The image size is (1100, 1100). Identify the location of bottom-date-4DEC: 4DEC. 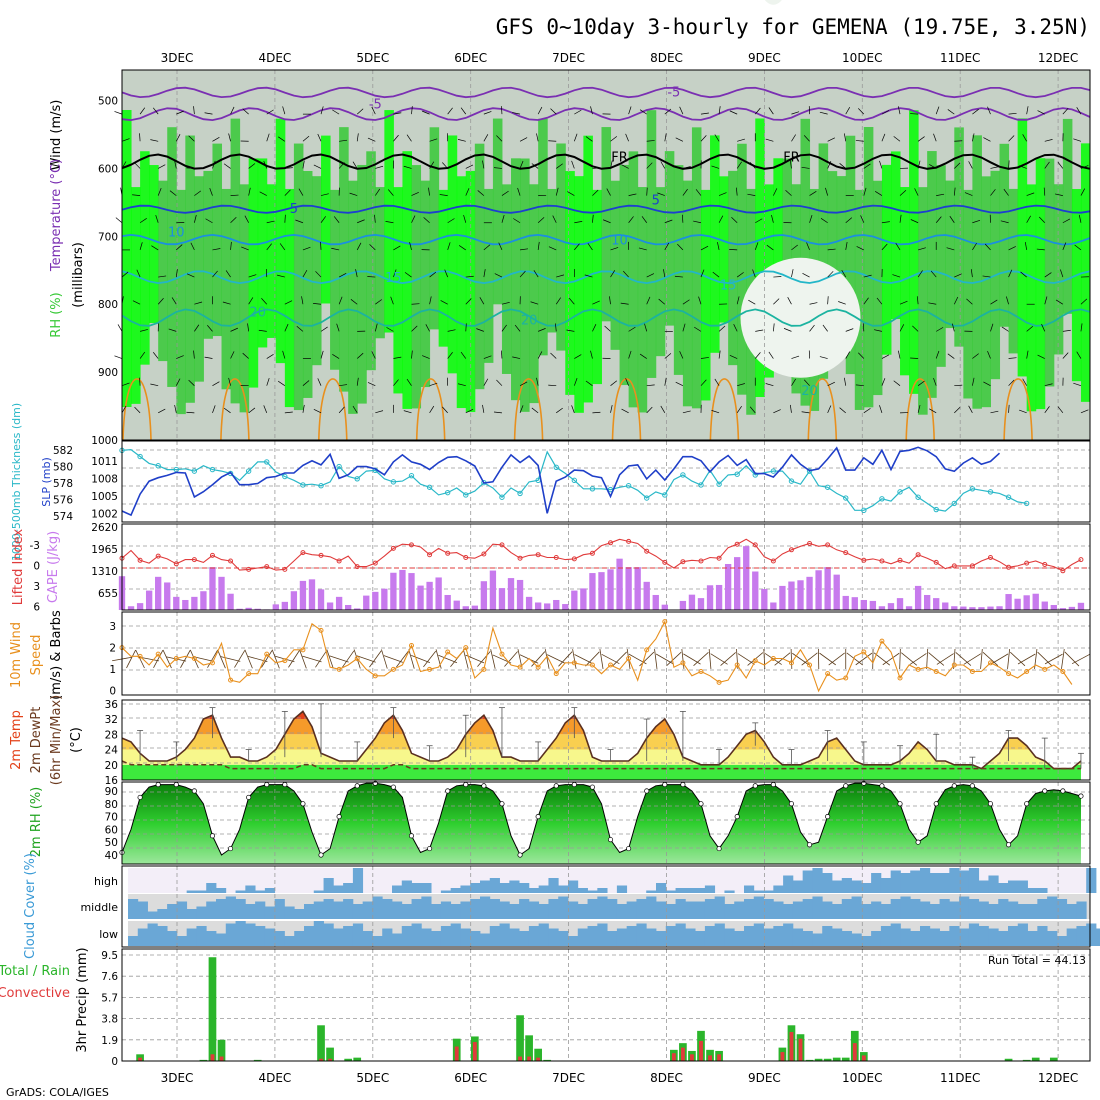
(274, 1078).